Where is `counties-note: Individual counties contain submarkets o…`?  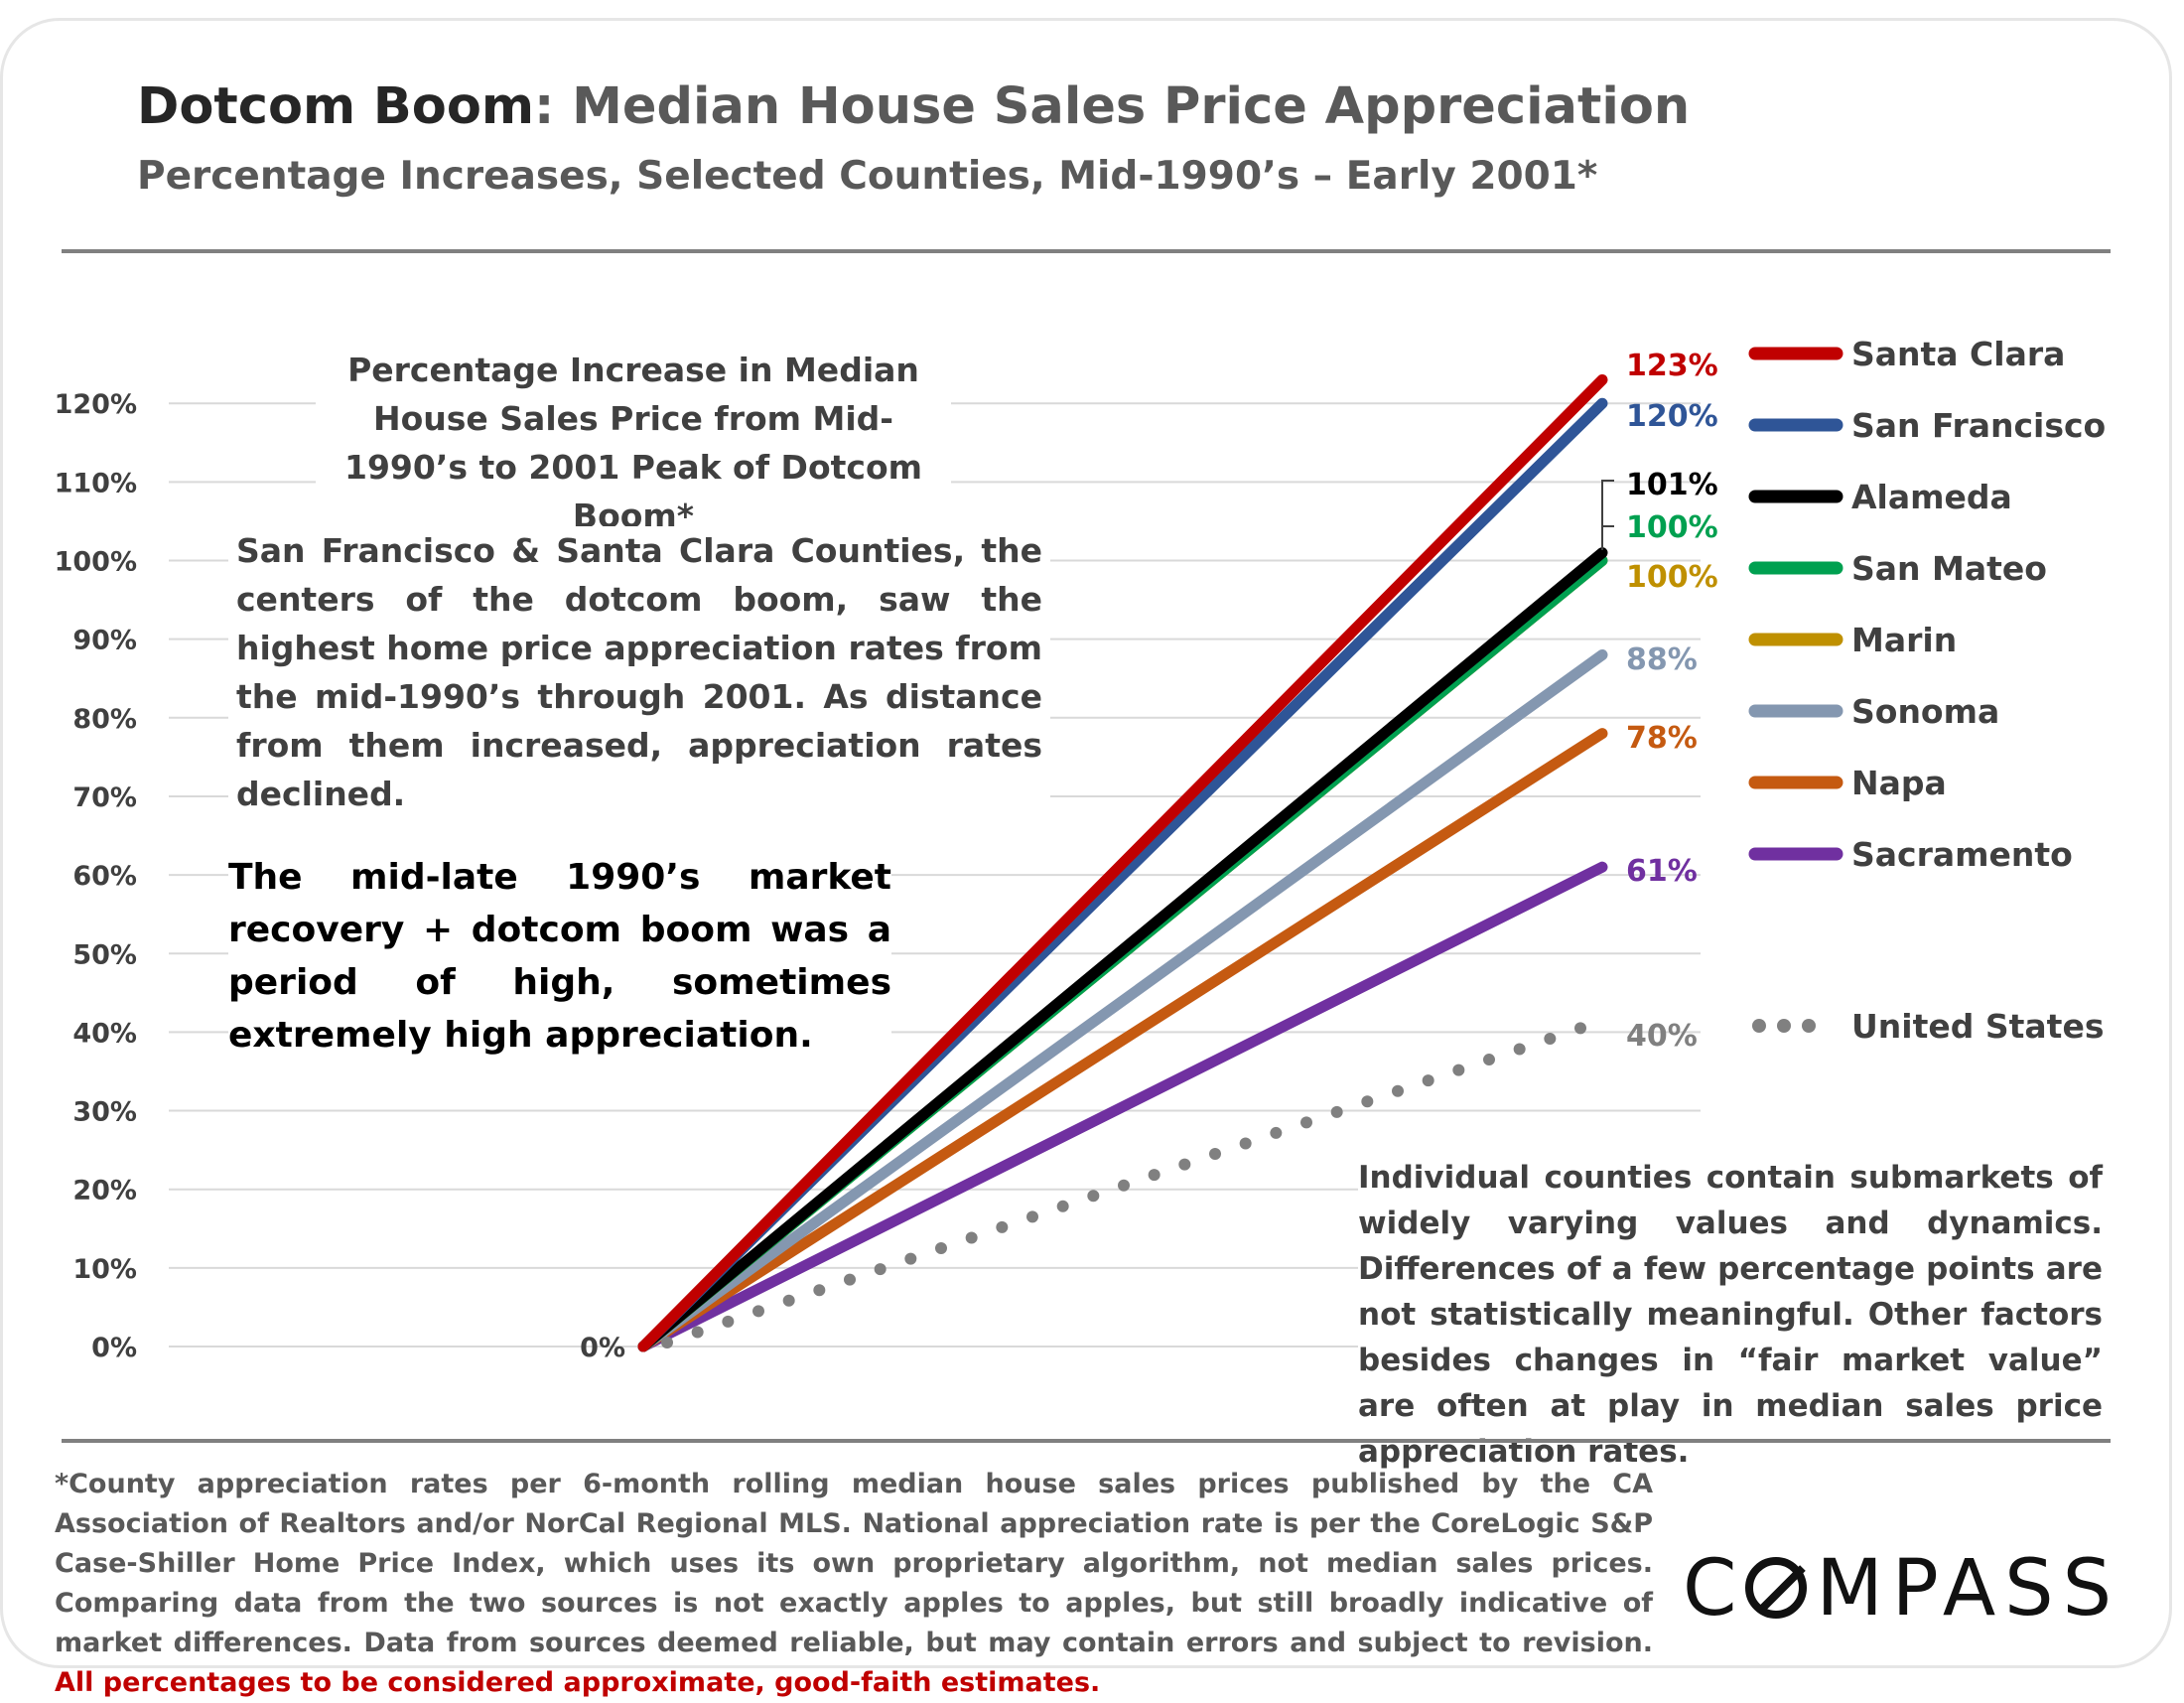 counties-note: Individual counties contain submarkets o… is located at coordinates (1730, 1315).